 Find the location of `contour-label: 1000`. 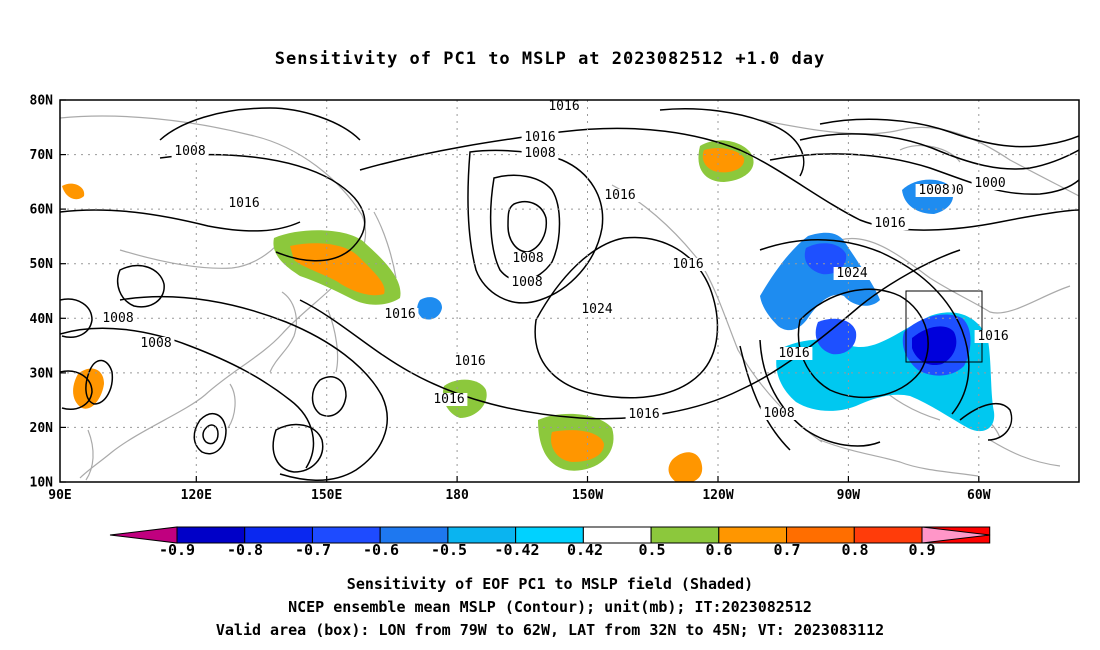

contour-label: 1000 is located at coordinates (989, 183).